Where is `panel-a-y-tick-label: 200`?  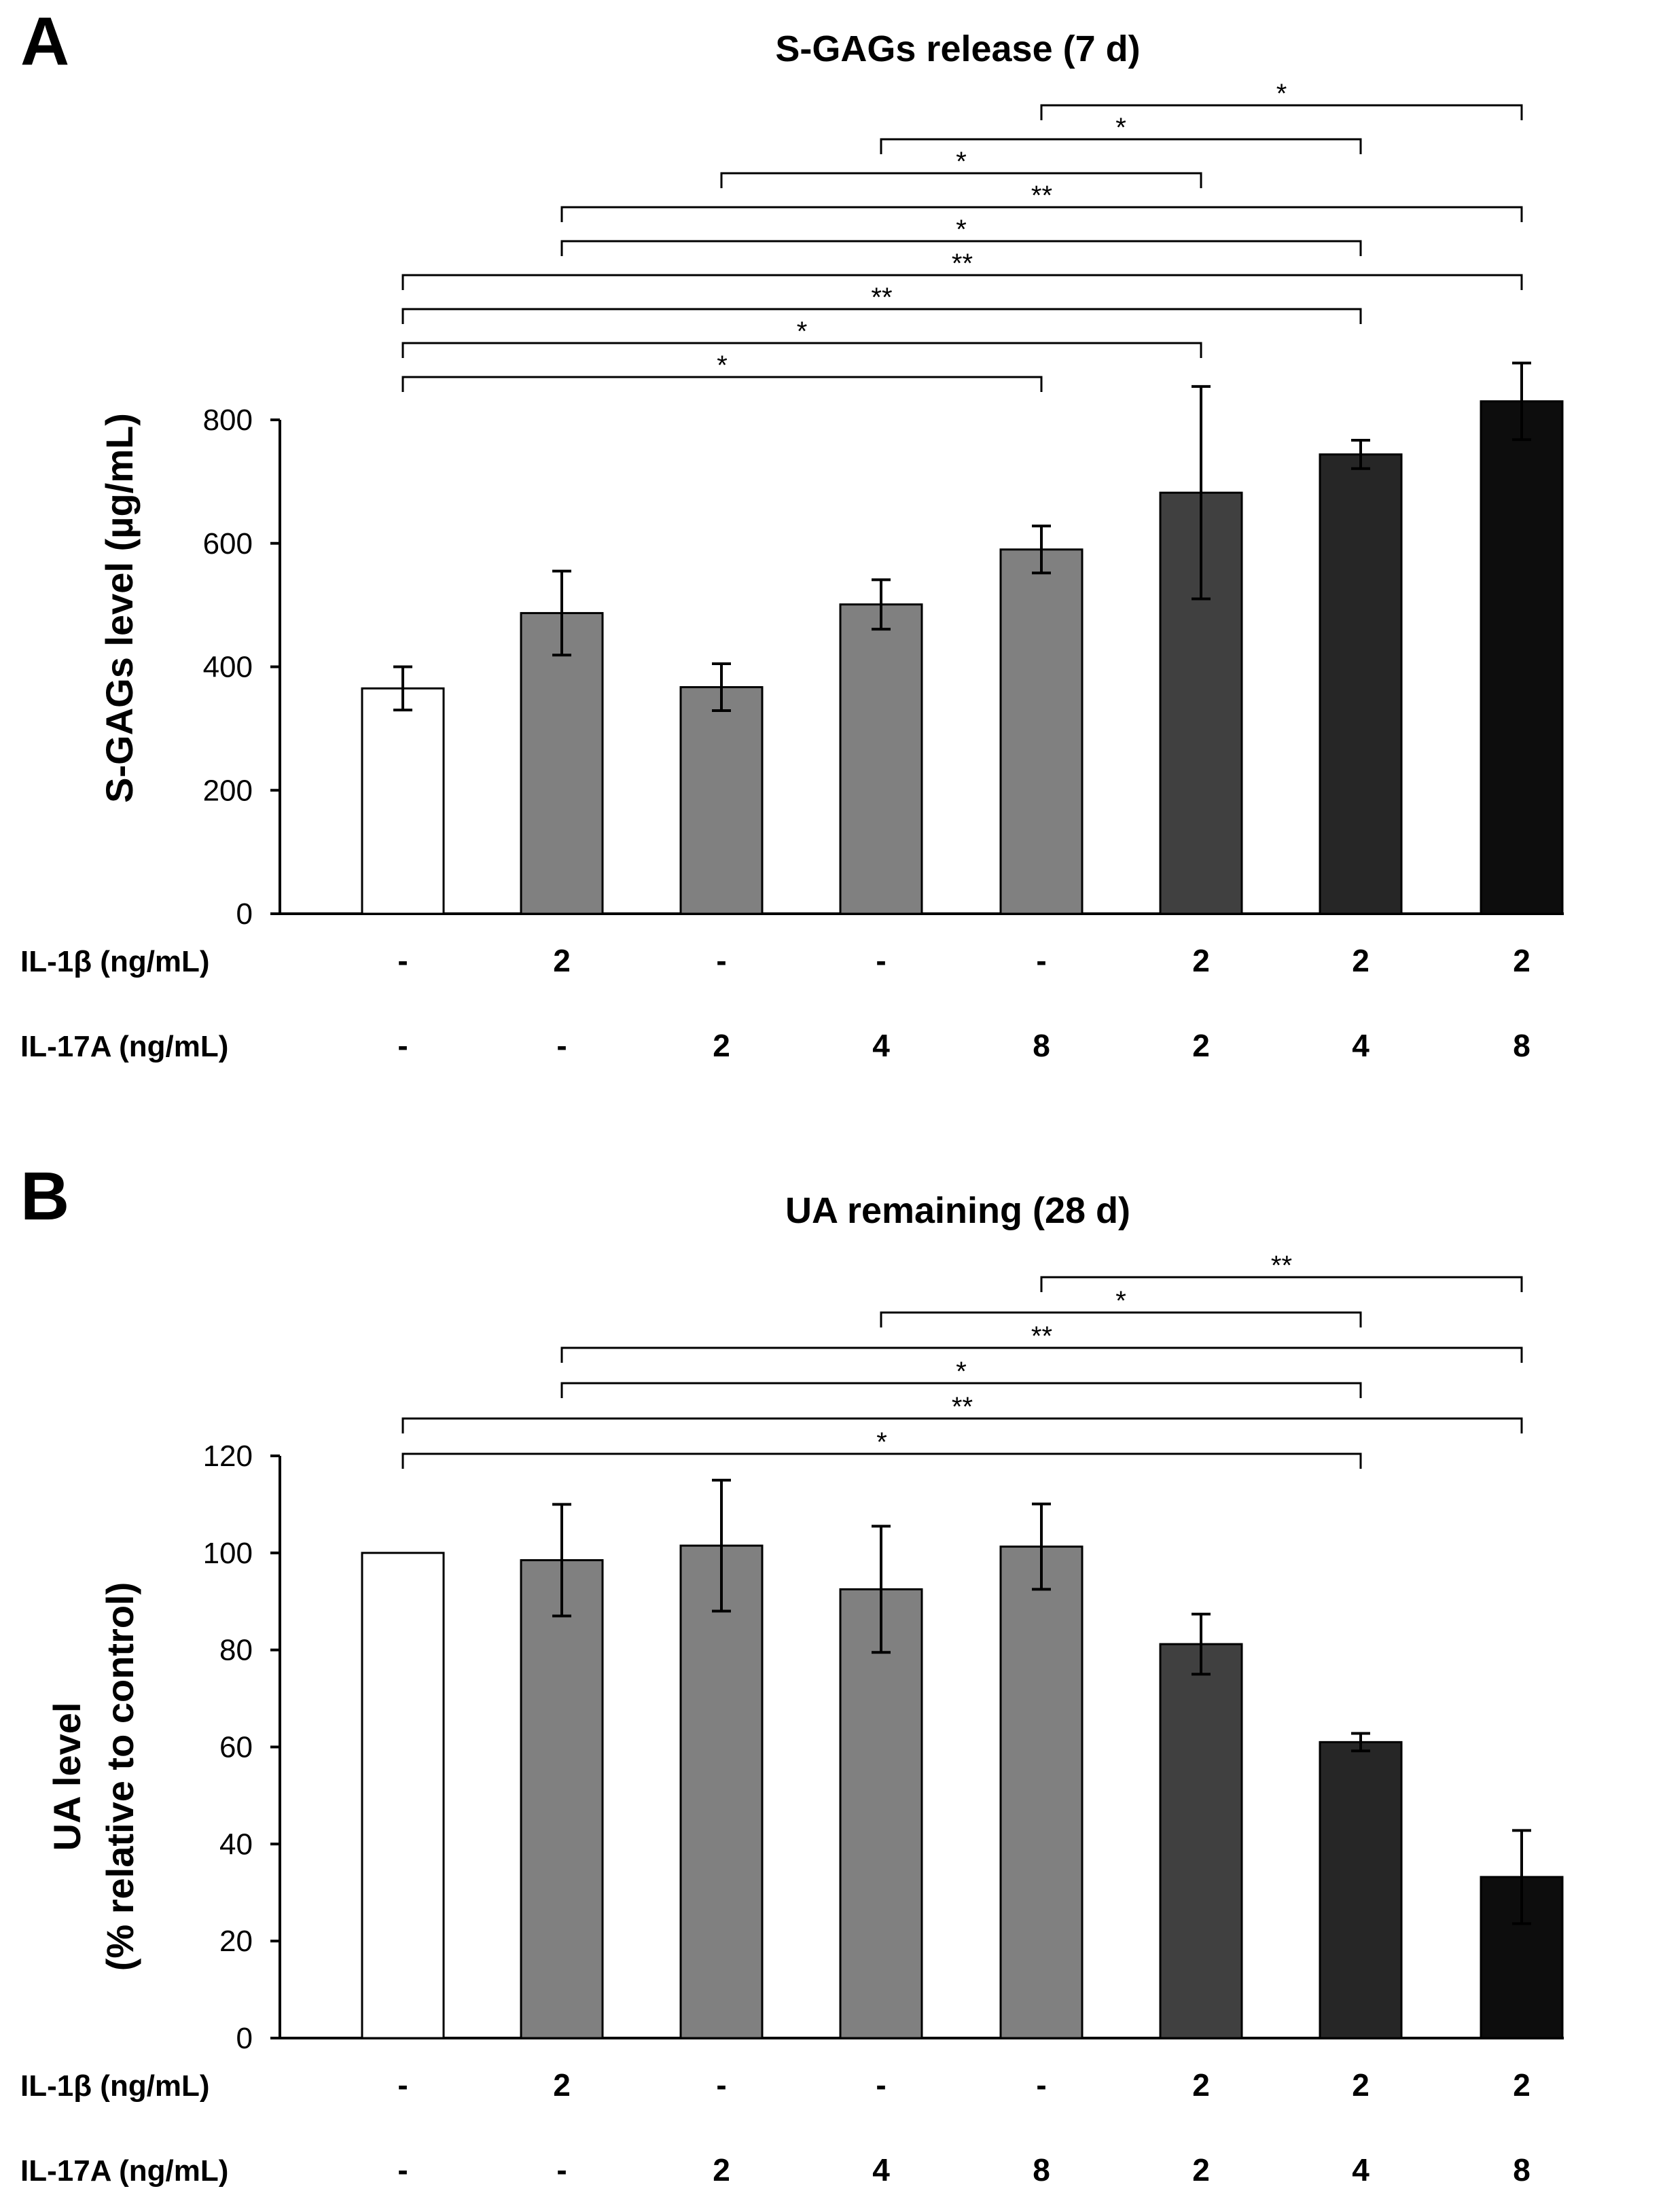
panel-a-y-tick-label: 200 is located at coordinates (228, 790).